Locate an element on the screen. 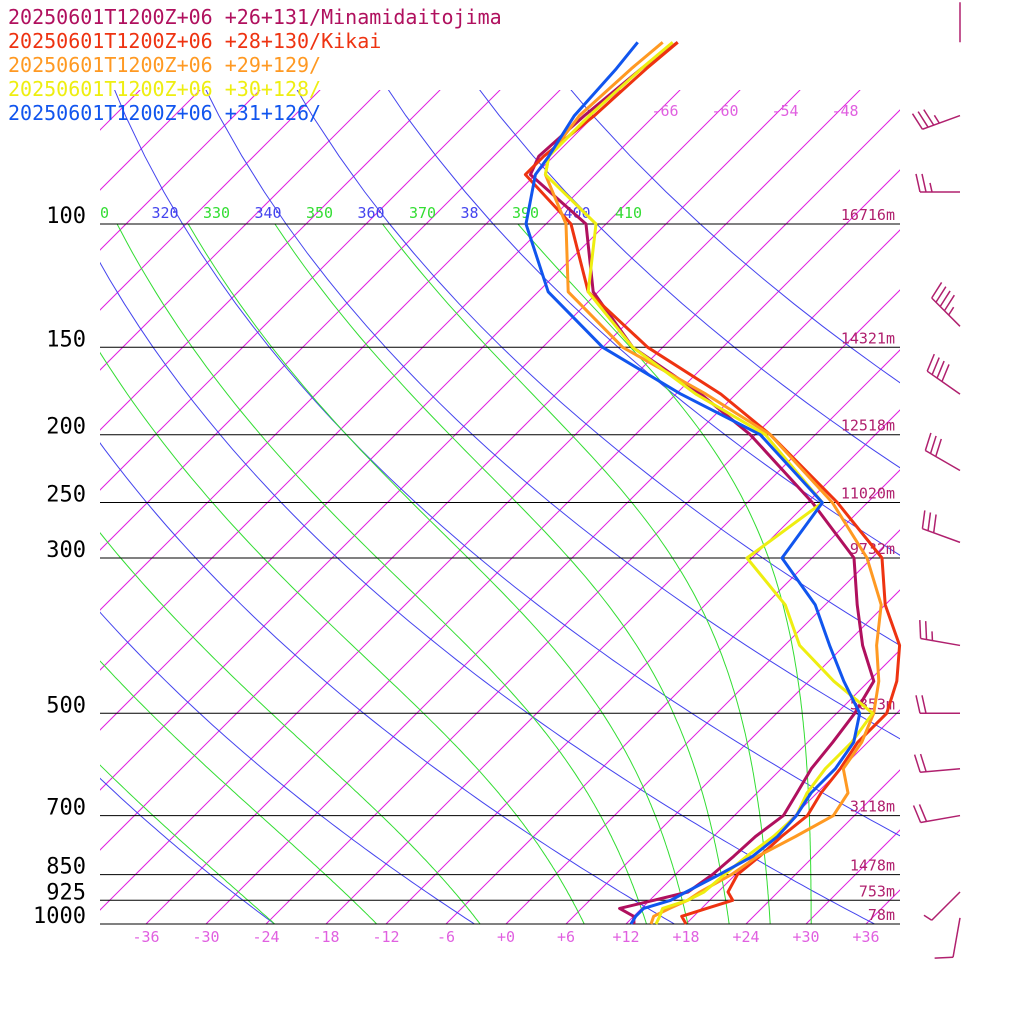 This screenshot has width=1024, height=1024. upper-temperature-label: -66 is located at coordinates (664, 111).